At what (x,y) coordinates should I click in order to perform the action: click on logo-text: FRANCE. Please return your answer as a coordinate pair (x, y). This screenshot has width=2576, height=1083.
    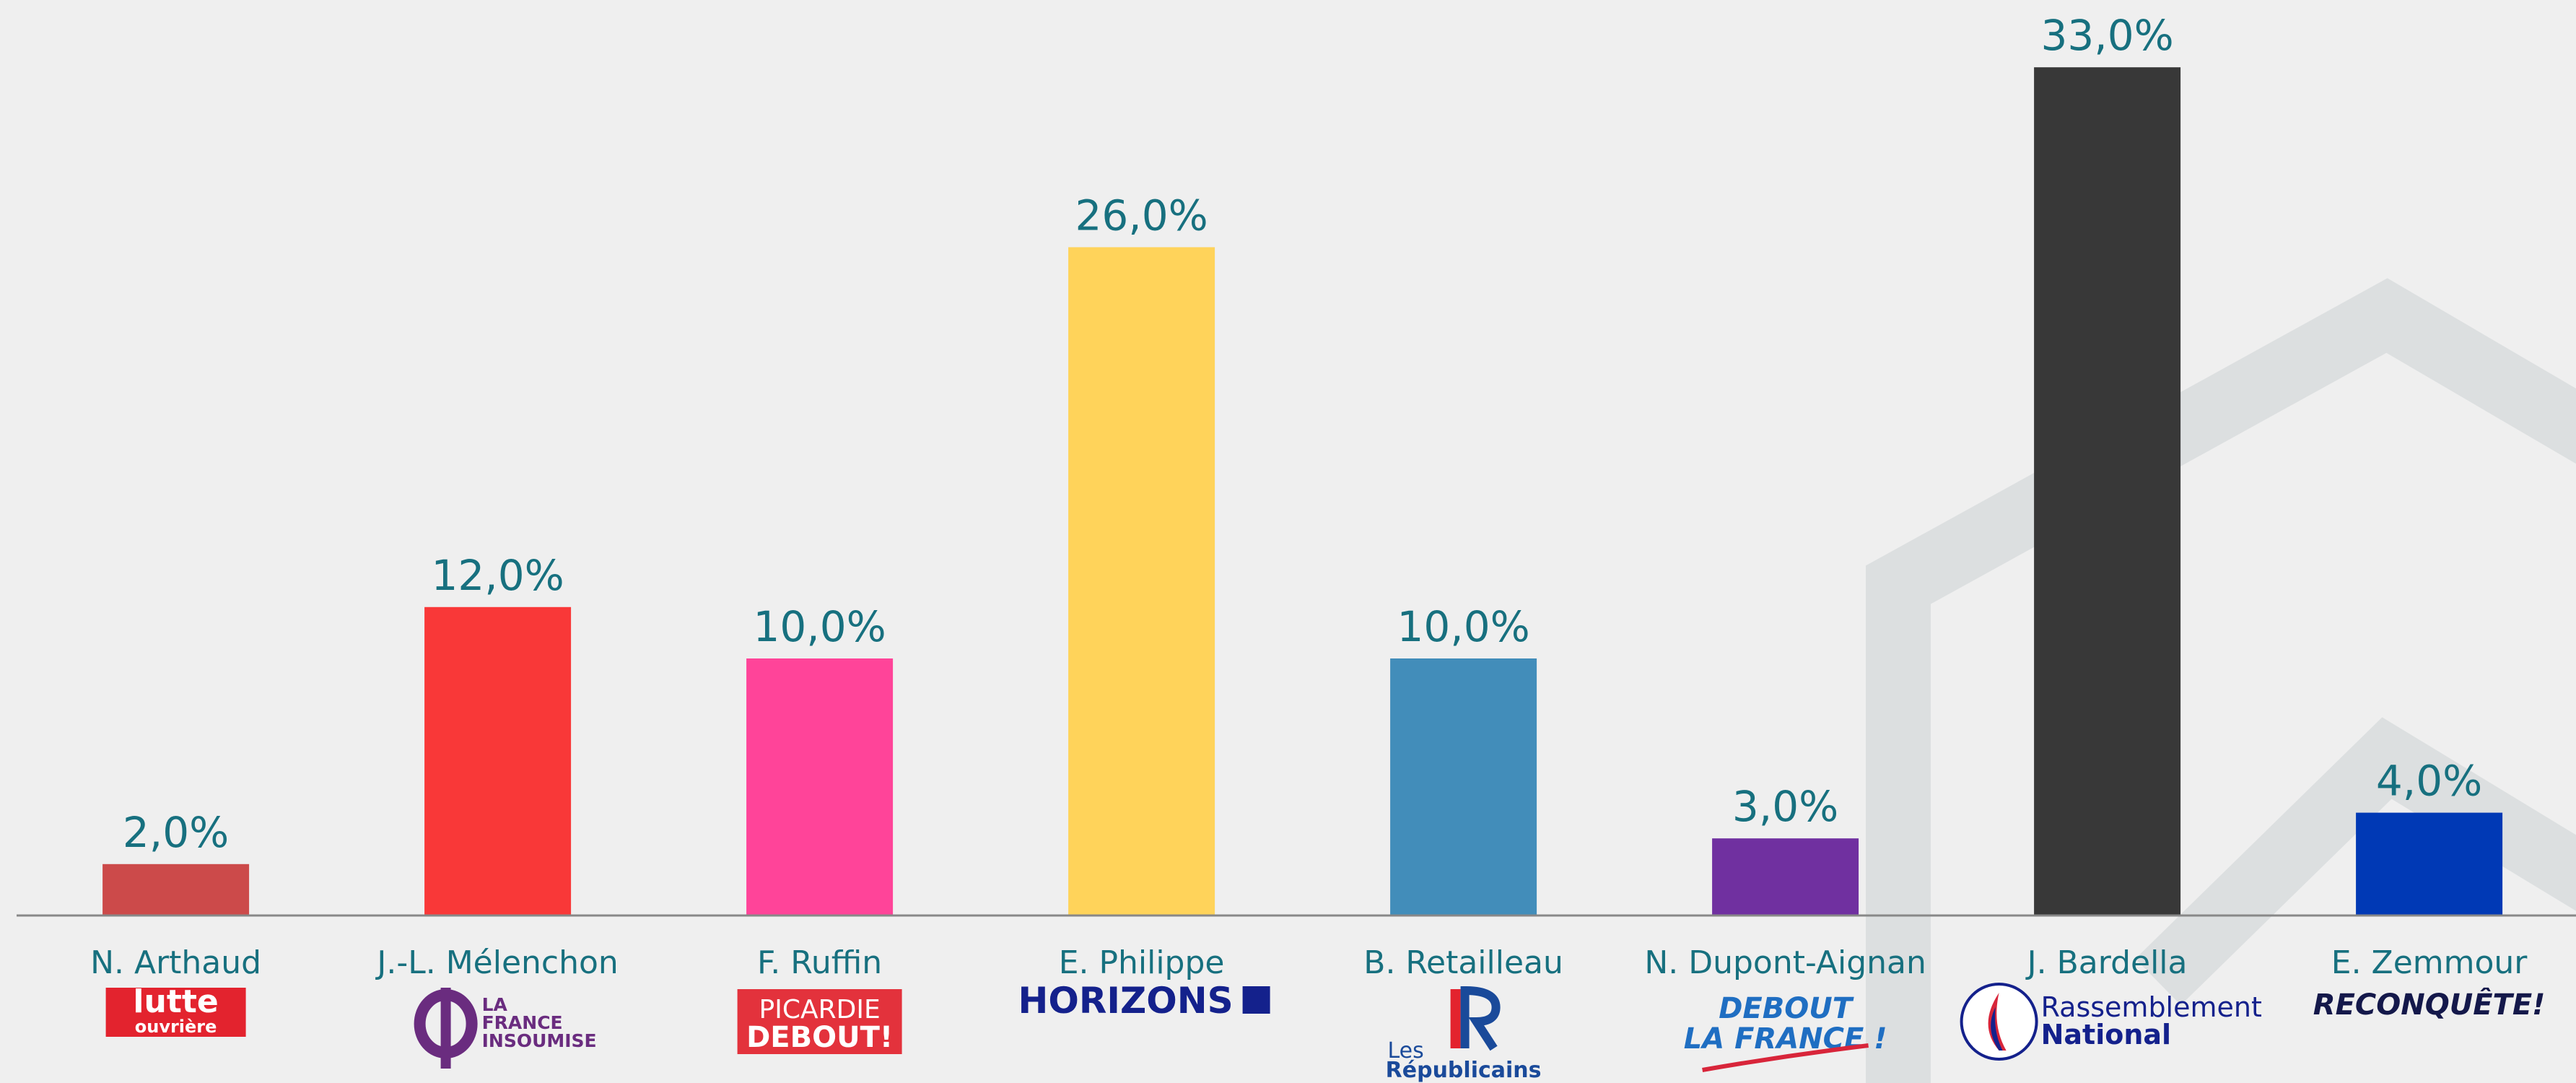
    Looking at the image, I should click on (522, 1022).